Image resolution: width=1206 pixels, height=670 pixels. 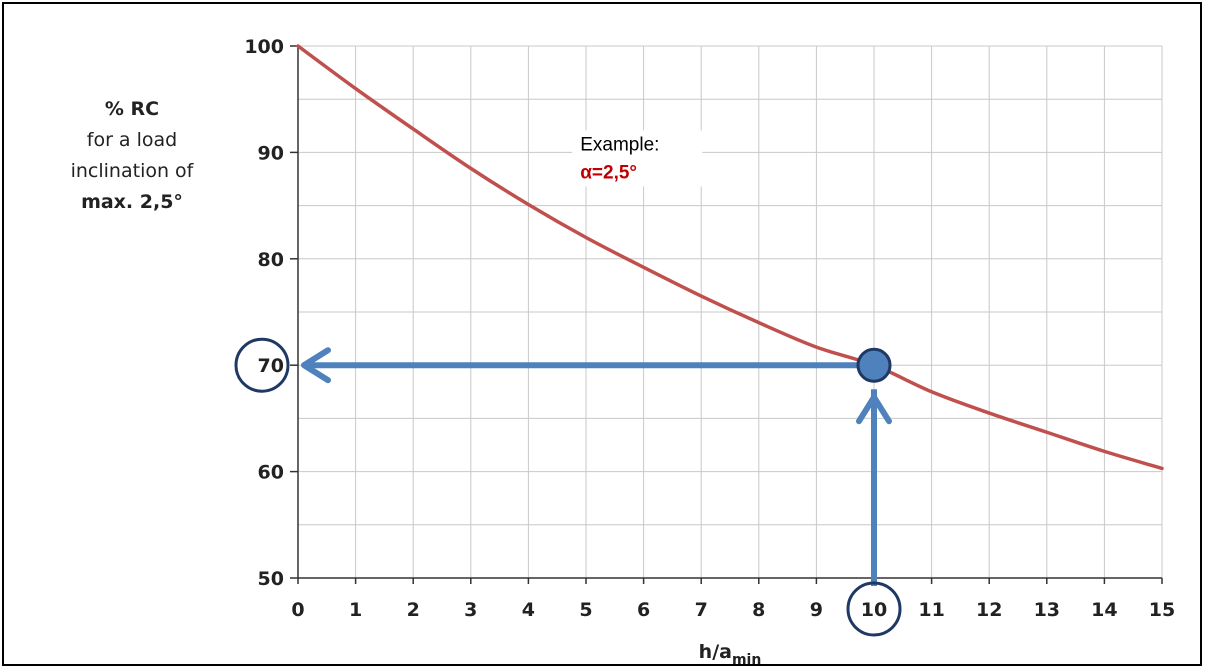 I want to click on x-tick-label: 2, so click(x=413, y=610).